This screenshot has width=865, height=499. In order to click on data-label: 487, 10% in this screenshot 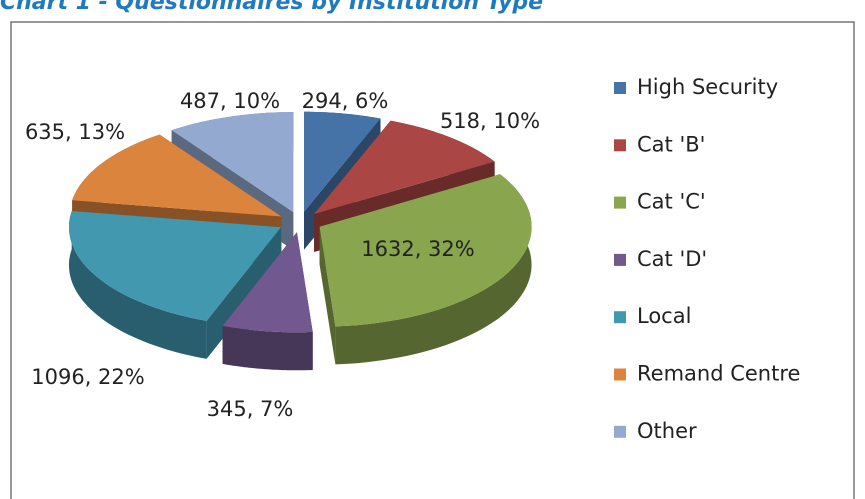, I will do `click(230, 101)`.